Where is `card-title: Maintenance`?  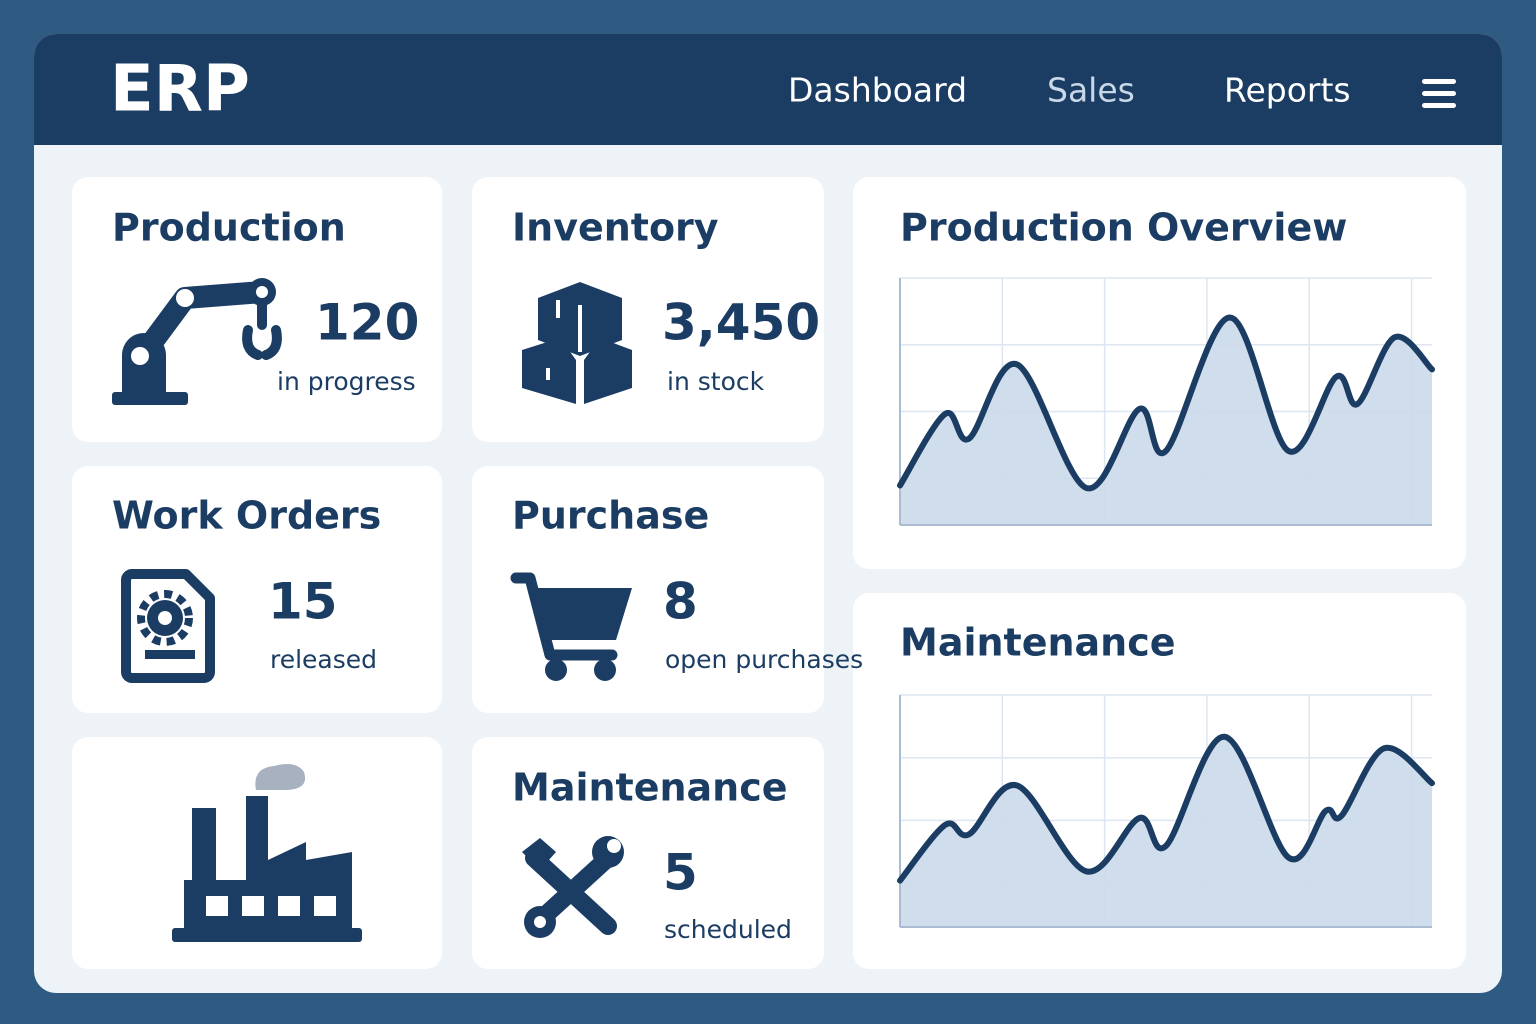 card-title: Maintenance is located at coordinates (650, 788).